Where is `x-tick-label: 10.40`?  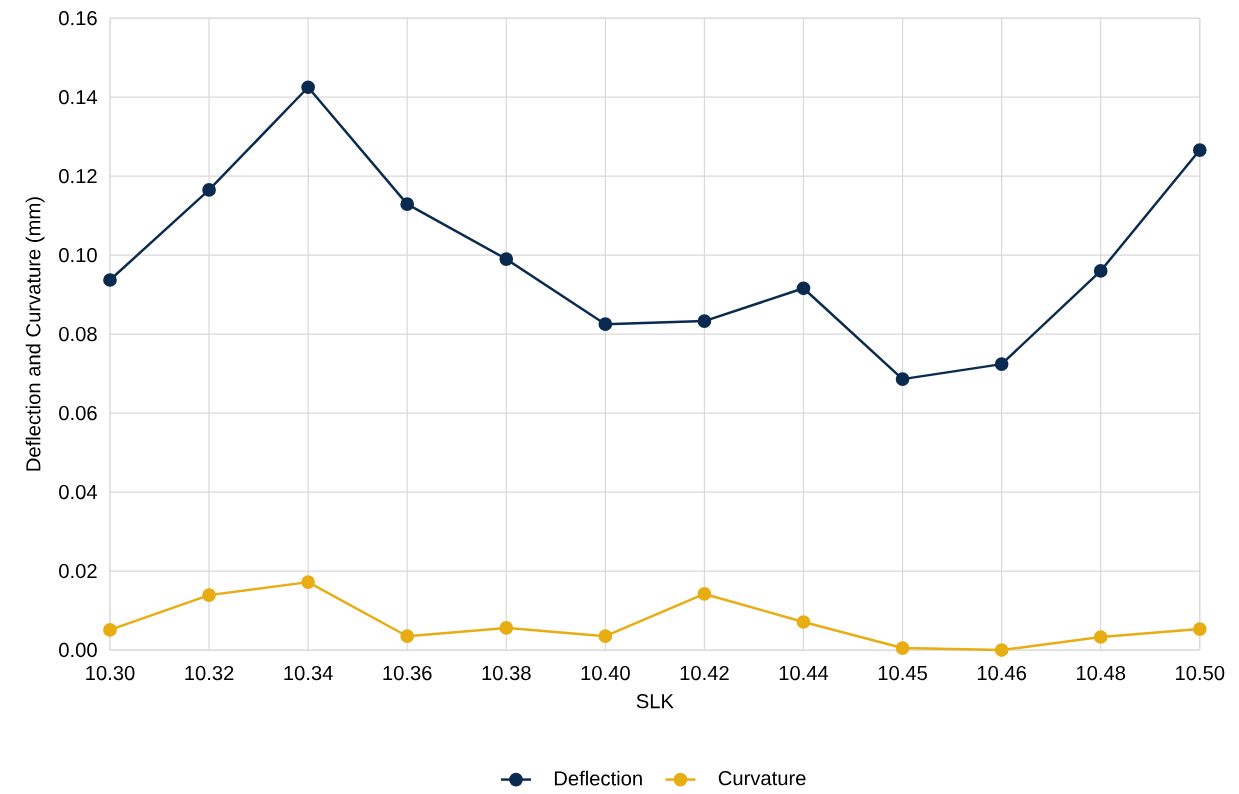 x-tick-label: 10.40 is located at coordinates (605, 673).